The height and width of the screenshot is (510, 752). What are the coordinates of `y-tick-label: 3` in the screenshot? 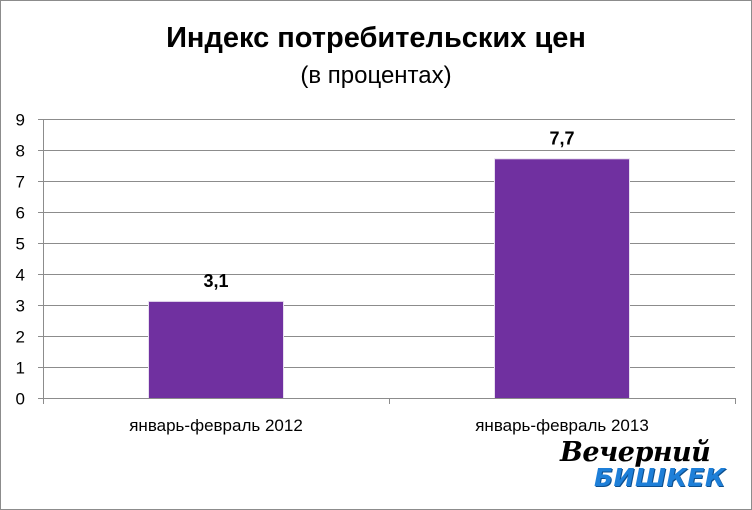 It's located at (20, 306).